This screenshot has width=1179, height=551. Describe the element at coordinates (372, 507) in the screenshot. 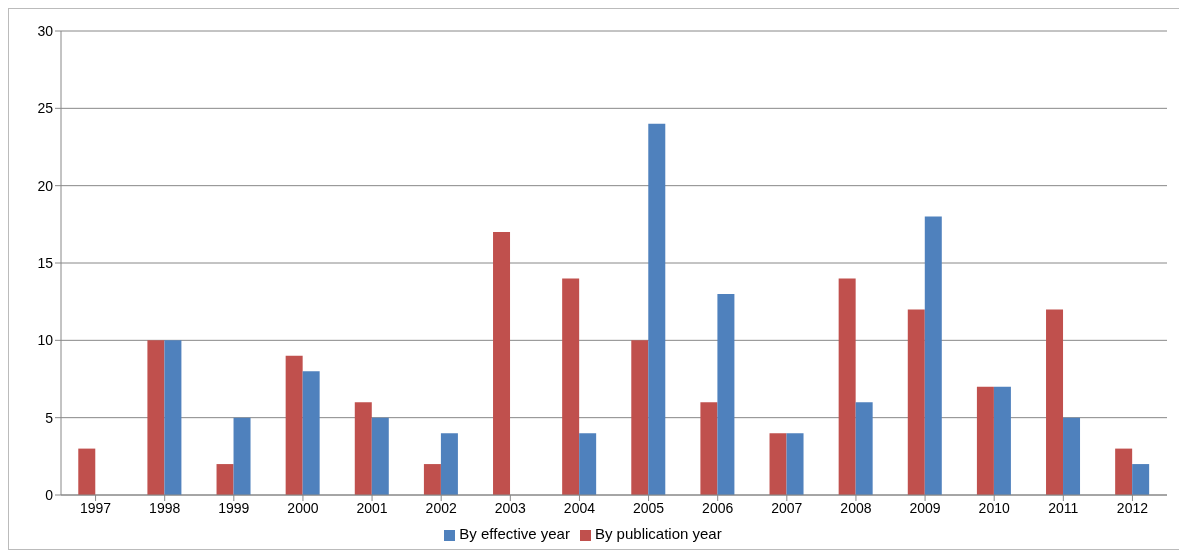

I see `x-tick-label: 2001` at that location.